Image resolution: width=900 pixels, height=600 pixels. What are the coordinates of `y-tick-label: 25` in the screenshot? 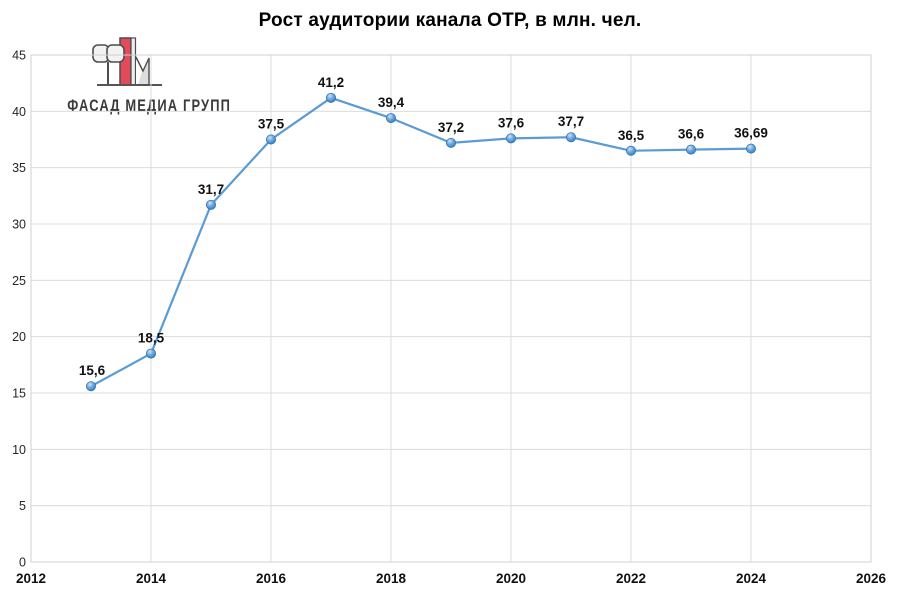 It's located at (19, 281).